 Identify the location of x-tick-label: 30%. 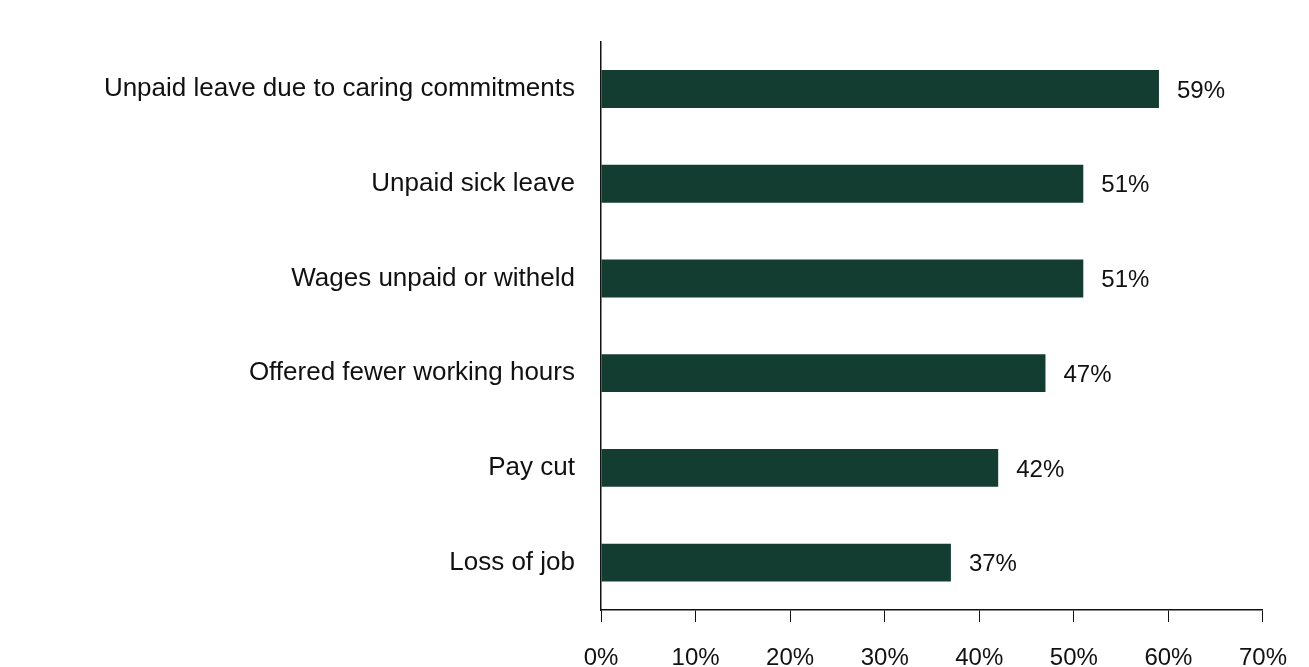
(884, 655).